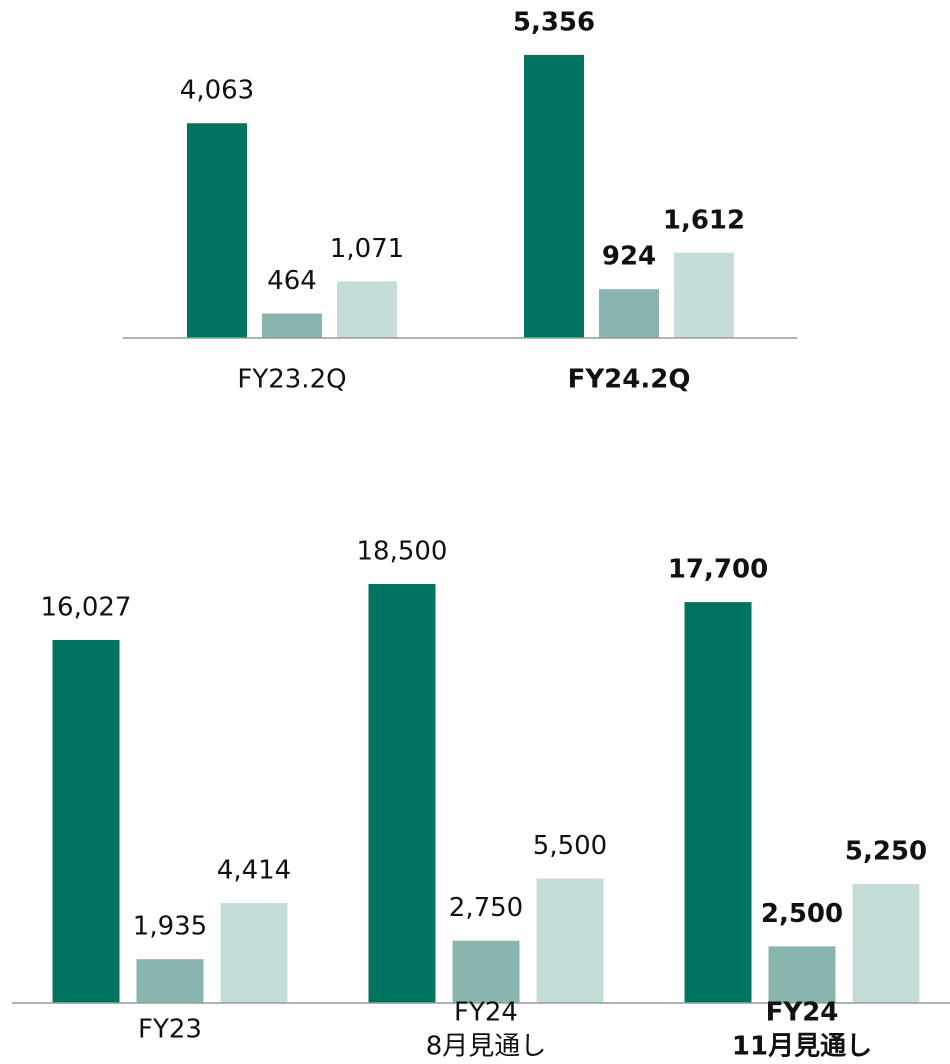 The width and height of the screenshot is (950, 1064). Describe the element at coordinates (367, 249) in the screenshot. I see `data-label: 1,071` at that location.